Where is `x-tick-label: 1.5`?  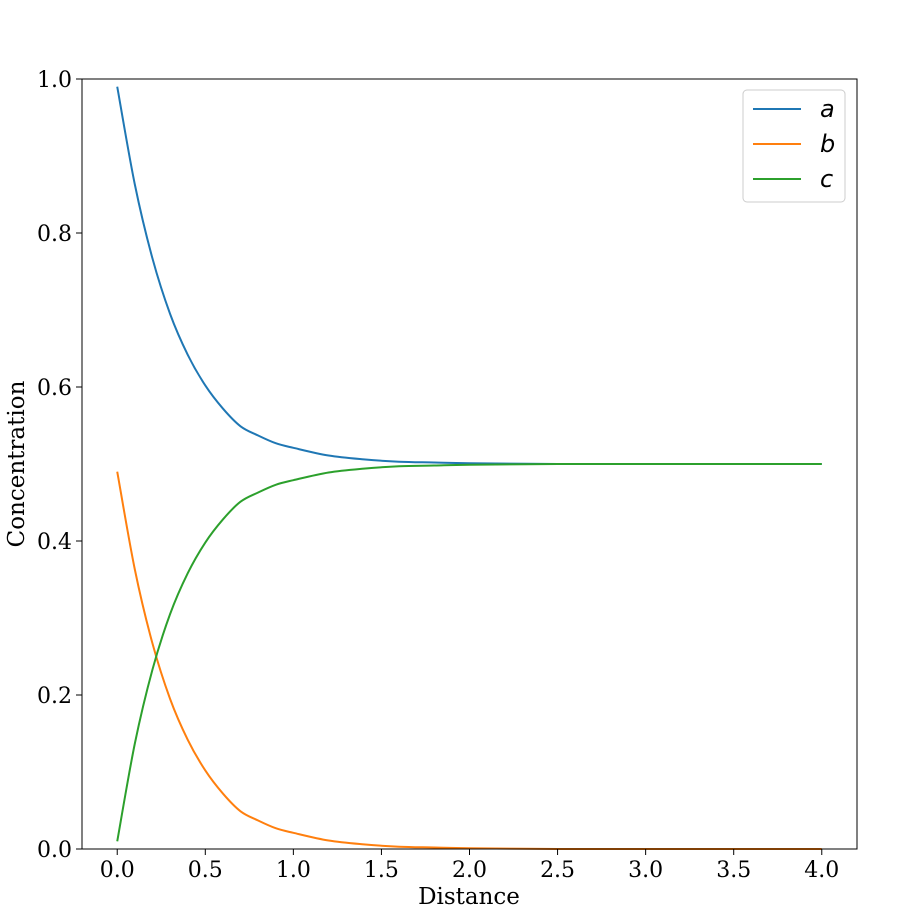
x-tick-label: 1.5 is located at coordinates (381, 870).